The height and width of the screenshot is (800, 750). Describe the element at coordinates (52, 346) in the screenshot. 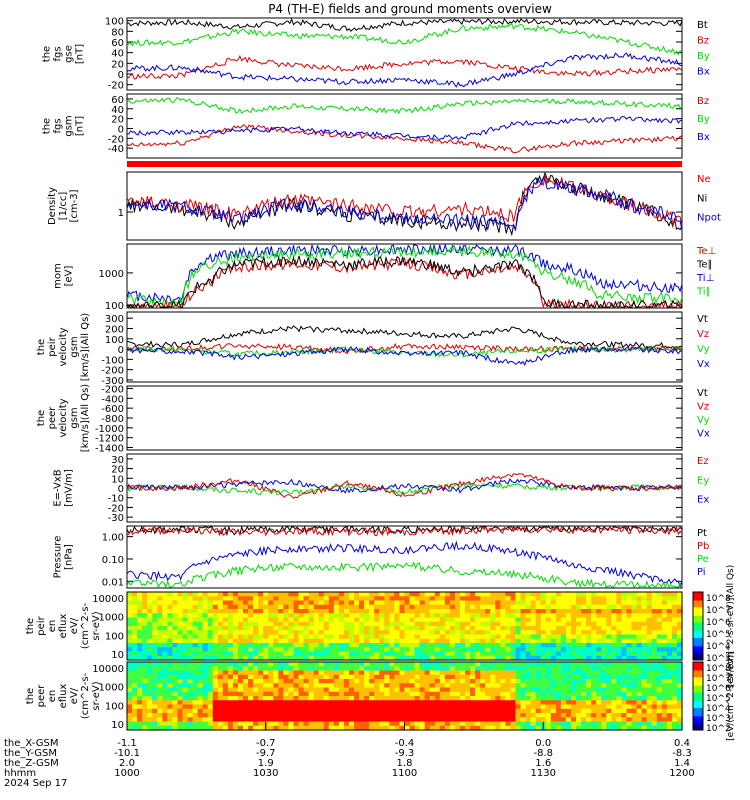

I see `y-axis-label: peir` at that location.